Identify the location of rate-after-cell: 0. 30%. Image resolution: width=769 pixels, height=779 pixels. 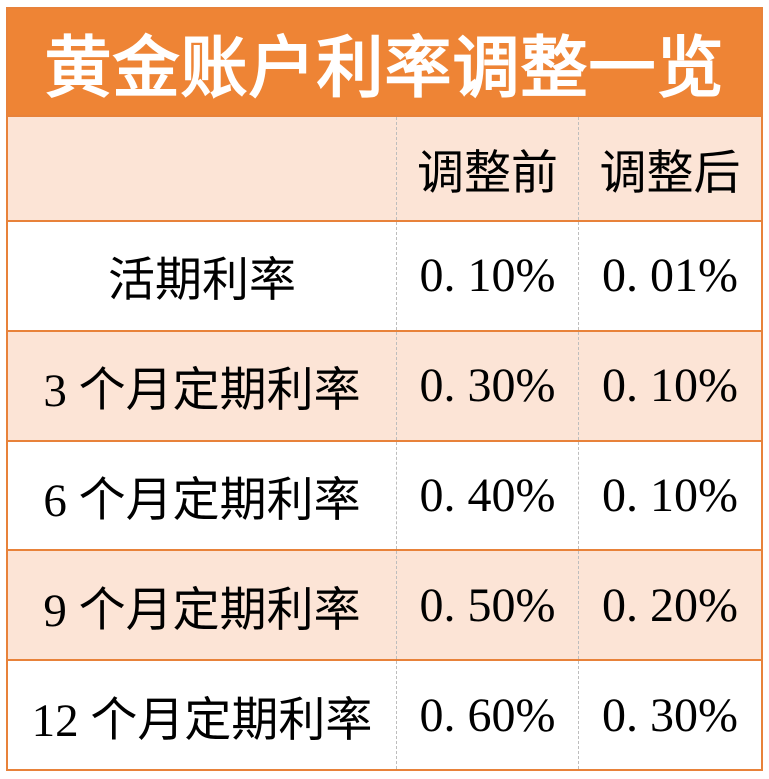
(669, 715).